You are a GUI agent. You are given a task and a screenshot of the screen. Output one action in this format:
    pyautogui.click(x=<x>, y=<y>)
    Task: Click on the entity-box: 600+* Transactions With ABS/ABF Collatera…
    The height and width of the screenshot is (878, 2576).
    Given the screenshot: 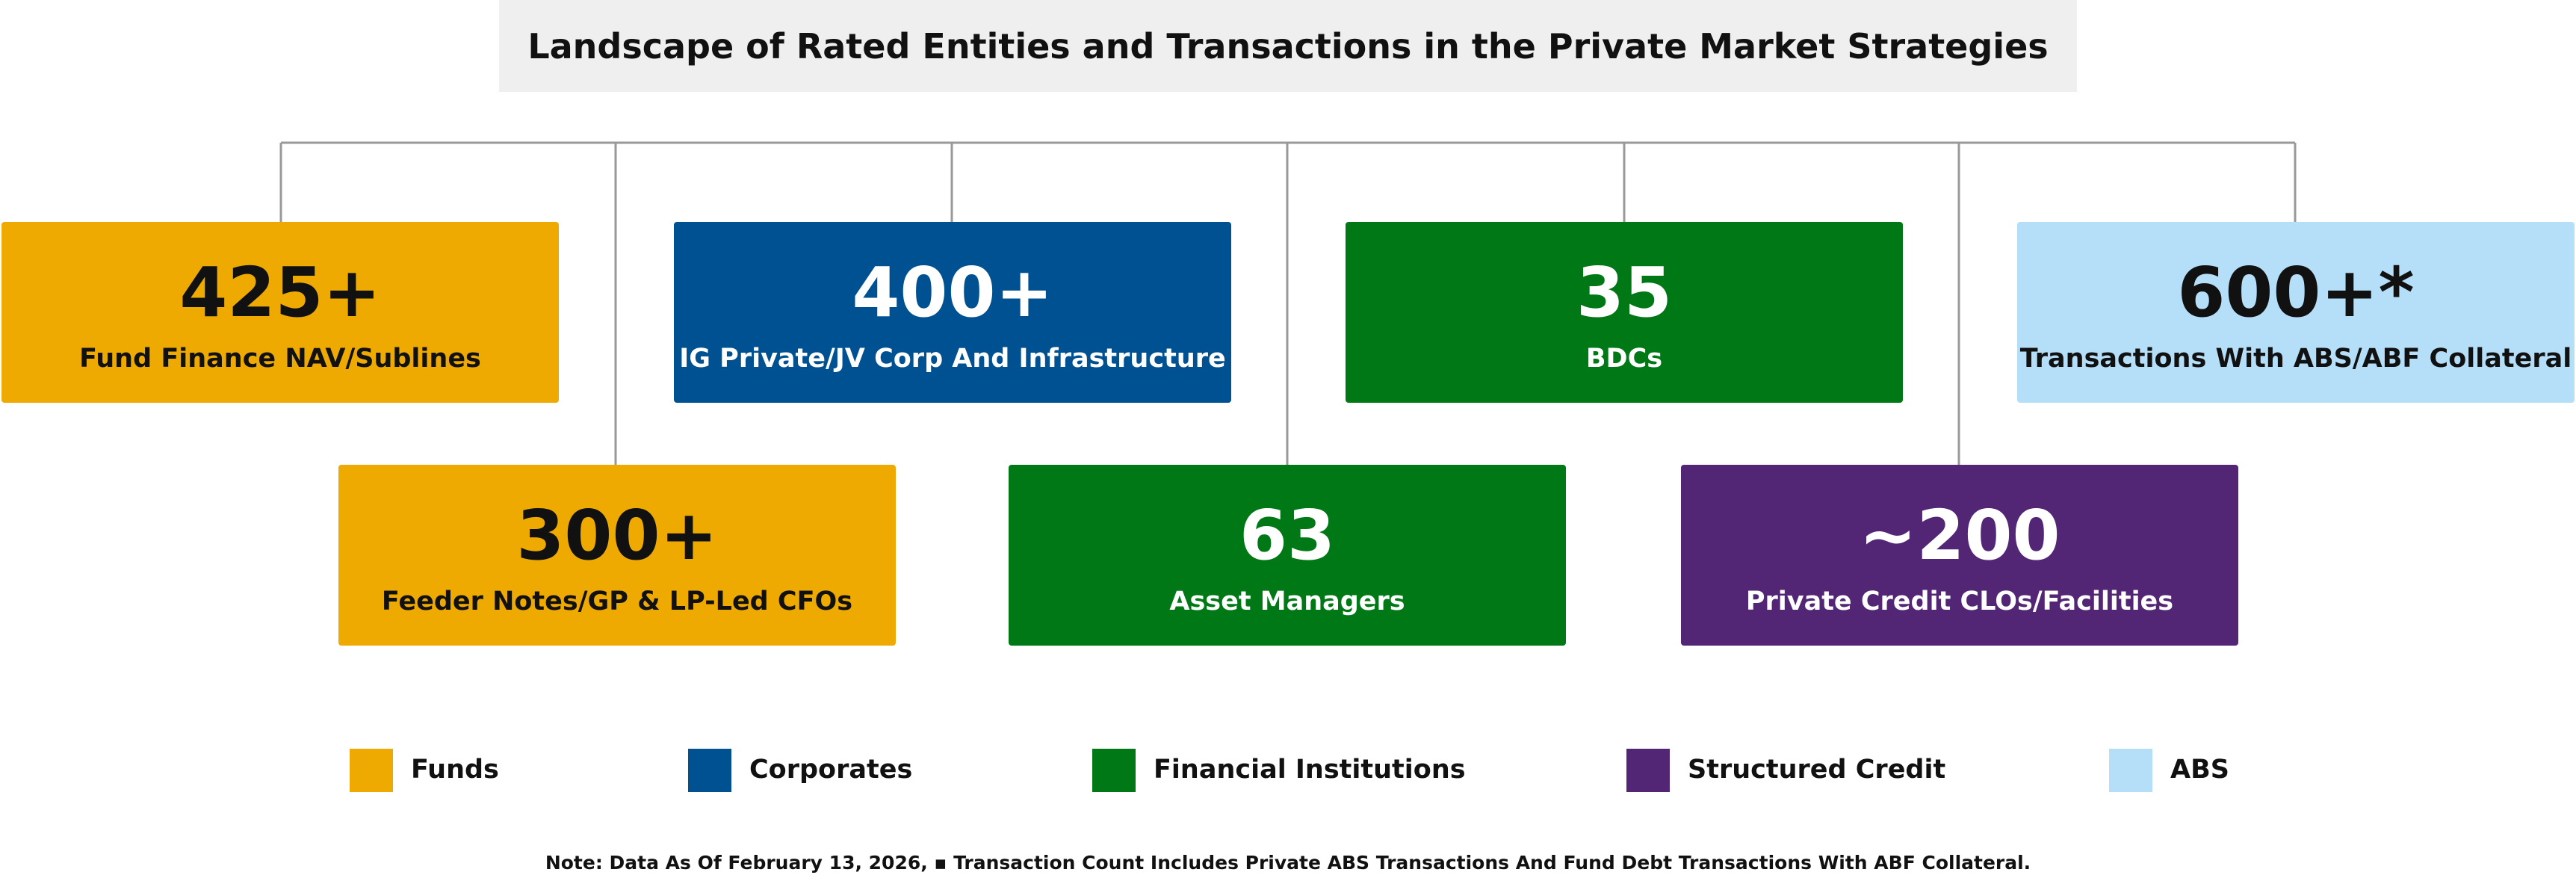 What is the action you would take?
    pyautogui.click(x=2296, y=312)
    